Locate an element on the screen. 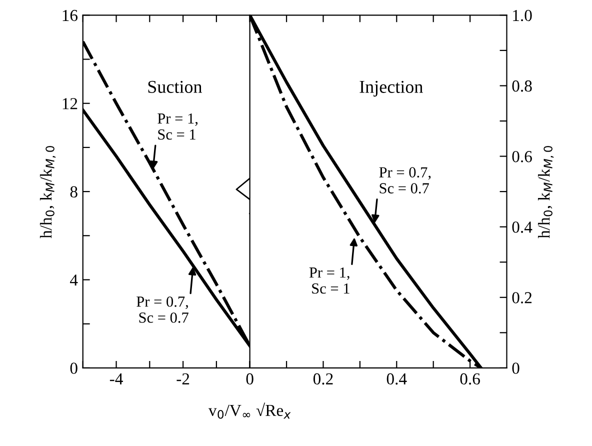 This screenshot has height=446, width=592. y-tick-label: 4 is located at coordinates (74, 280).